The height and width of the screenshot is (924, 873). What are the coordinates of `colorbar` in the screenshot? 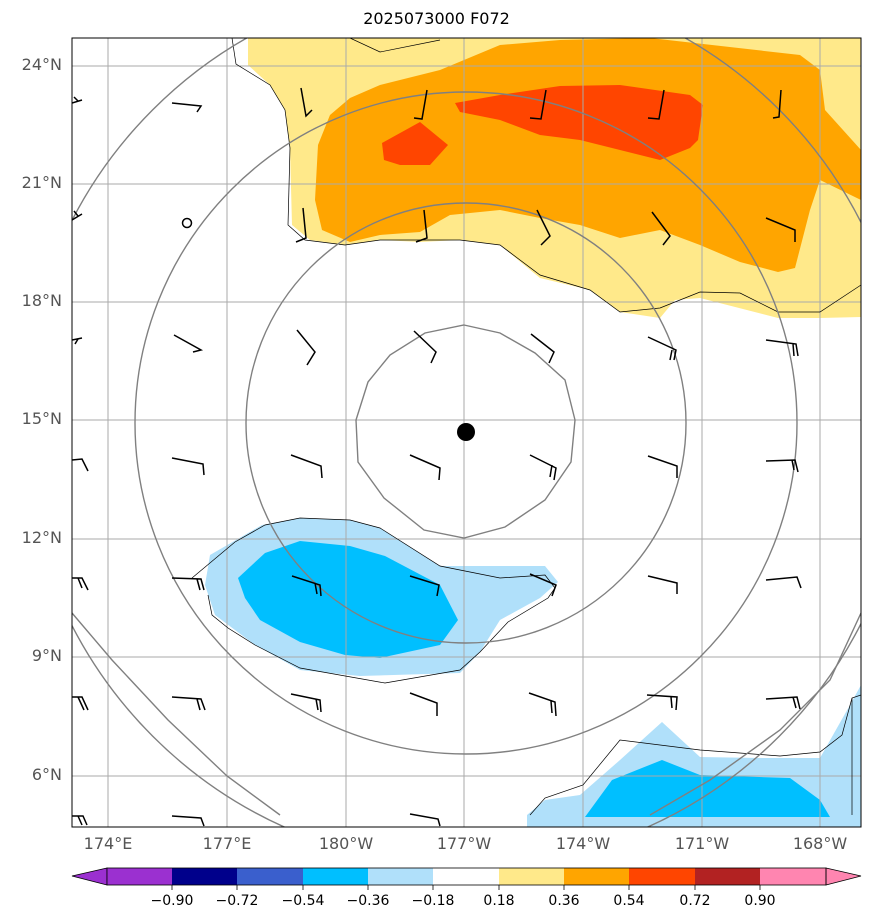 It's located at (466, 878).